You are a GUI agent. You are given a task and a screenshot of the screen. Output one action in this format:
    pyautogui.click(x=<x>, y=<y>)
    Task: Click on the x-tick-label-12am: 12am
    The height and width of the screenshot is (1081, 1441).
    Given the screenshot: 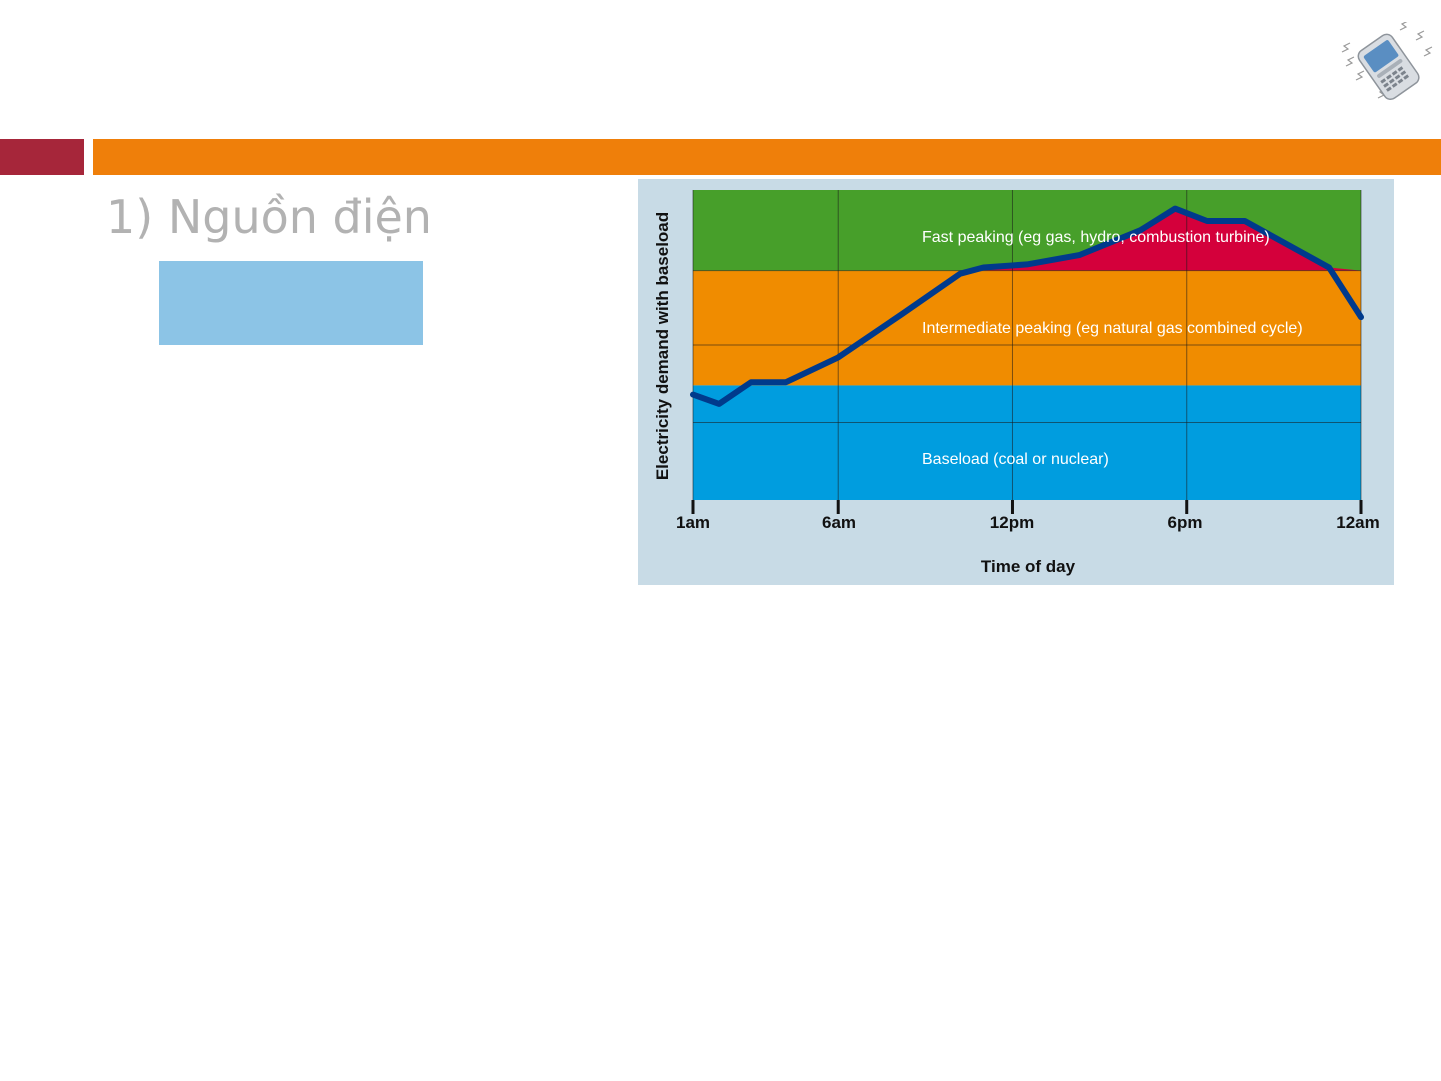 What is the action you would take?
    pyautogui.click(x=1357, y=522)
    